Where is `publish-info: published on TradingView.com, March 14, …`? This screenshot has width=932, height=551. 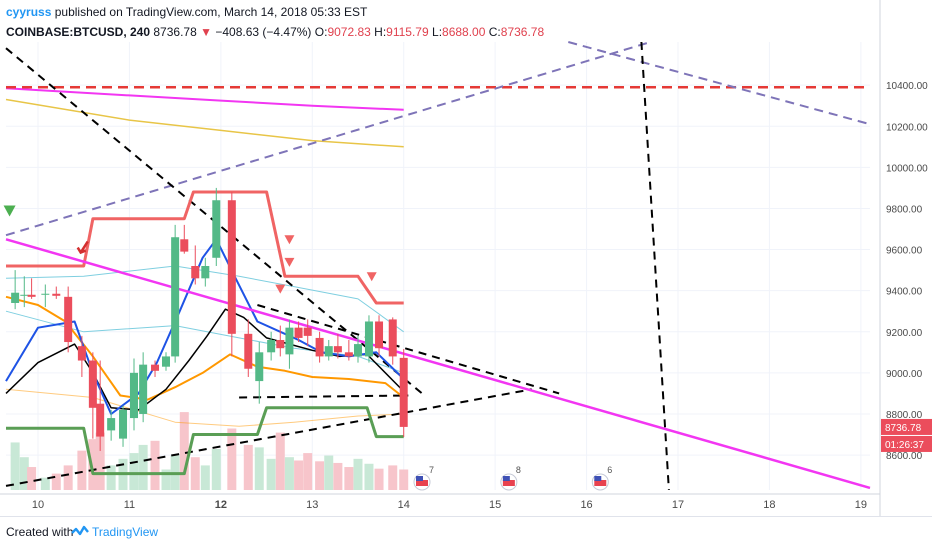
publish-info: published on TradingView.com, March 14, … is located at coordinates (211, 12).